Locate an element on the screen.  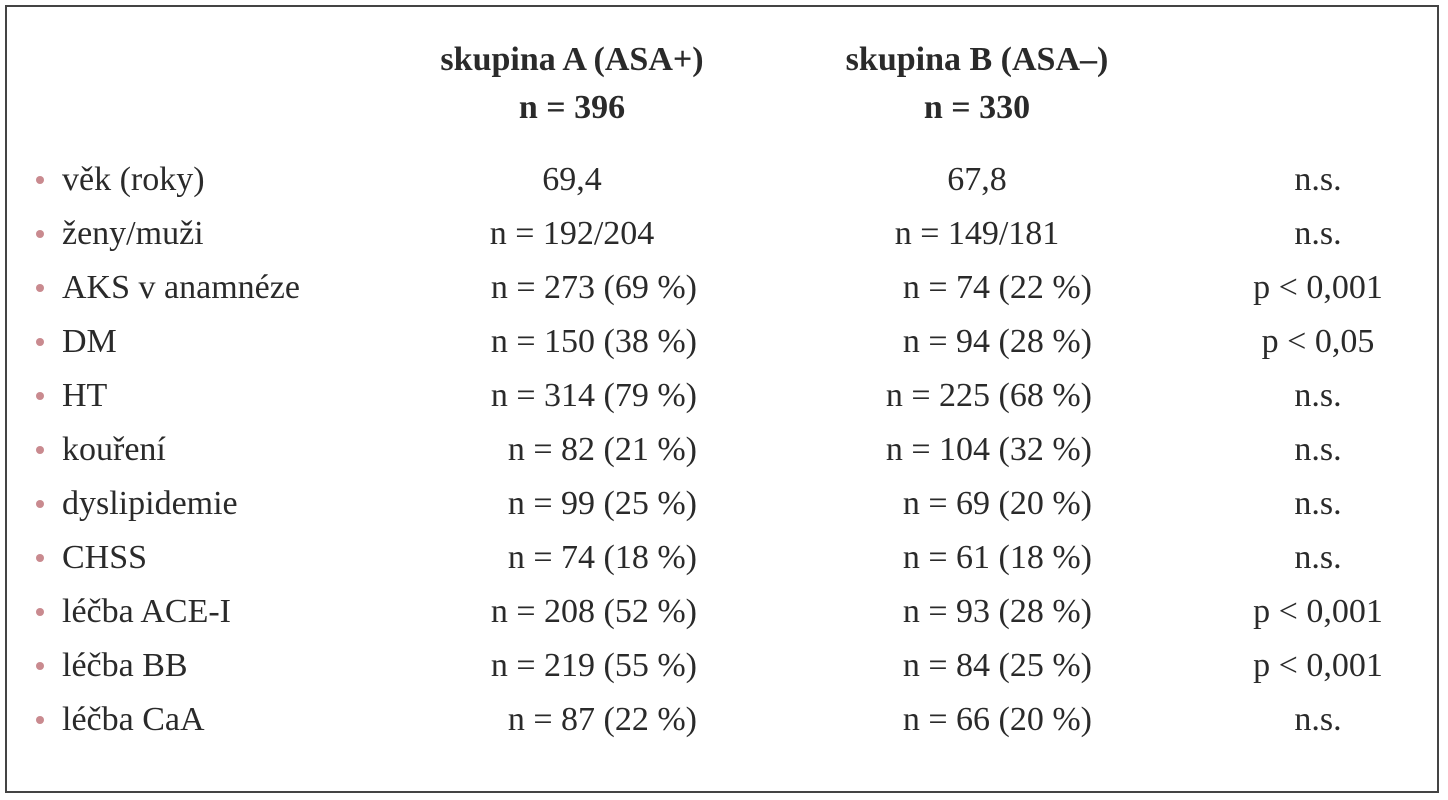
cell-value: n = 74 (18 %) is located at coordinates (602, 557).